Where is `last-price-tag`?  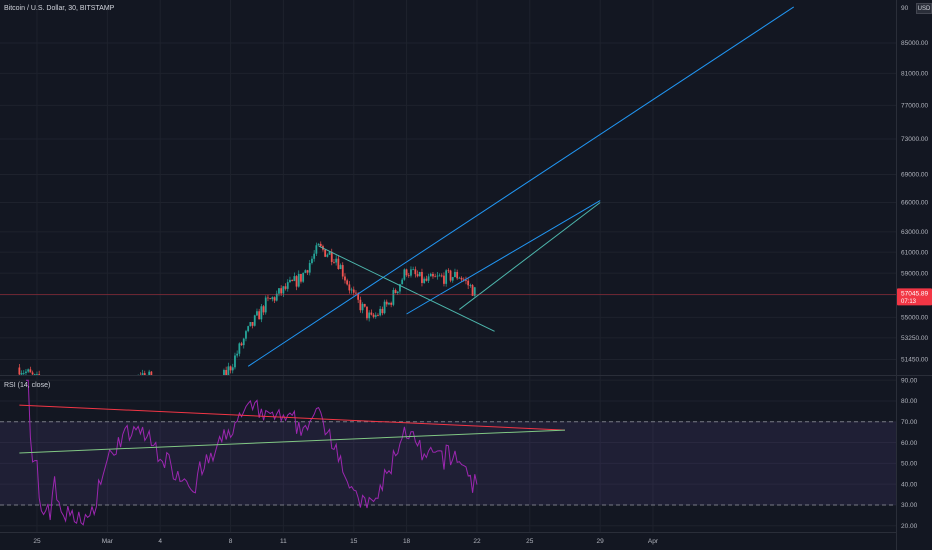
last-price-tag is located at coordinates (914, 297).